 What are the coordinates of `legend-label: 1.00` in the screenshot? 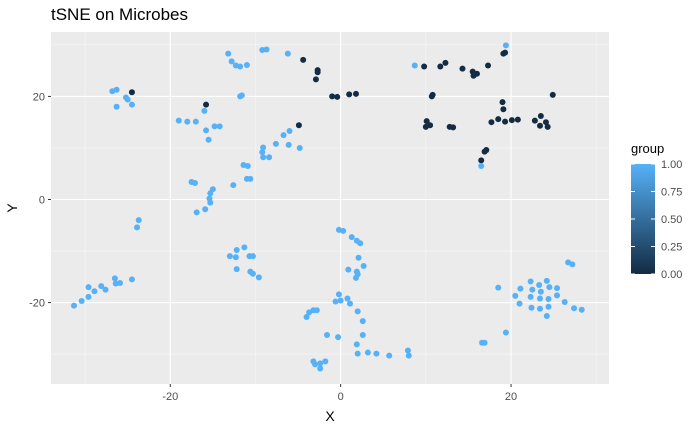 It's located at (671, 165).